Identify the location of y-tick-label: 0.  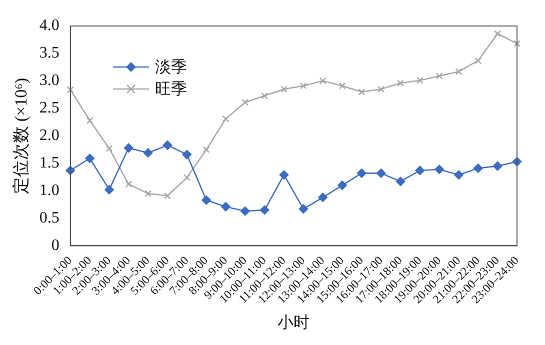
(55, 245).